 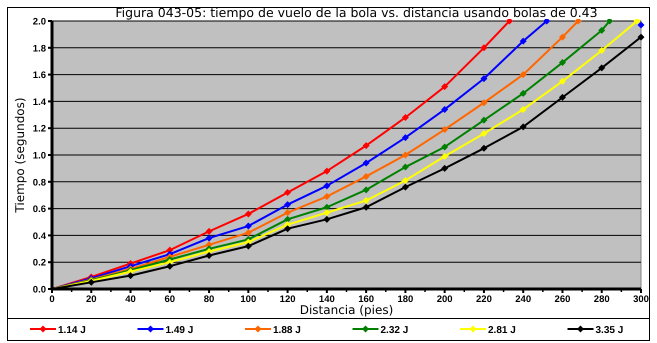 I want to click on y-tick-label: 0.0, so click(x=39, y=290).